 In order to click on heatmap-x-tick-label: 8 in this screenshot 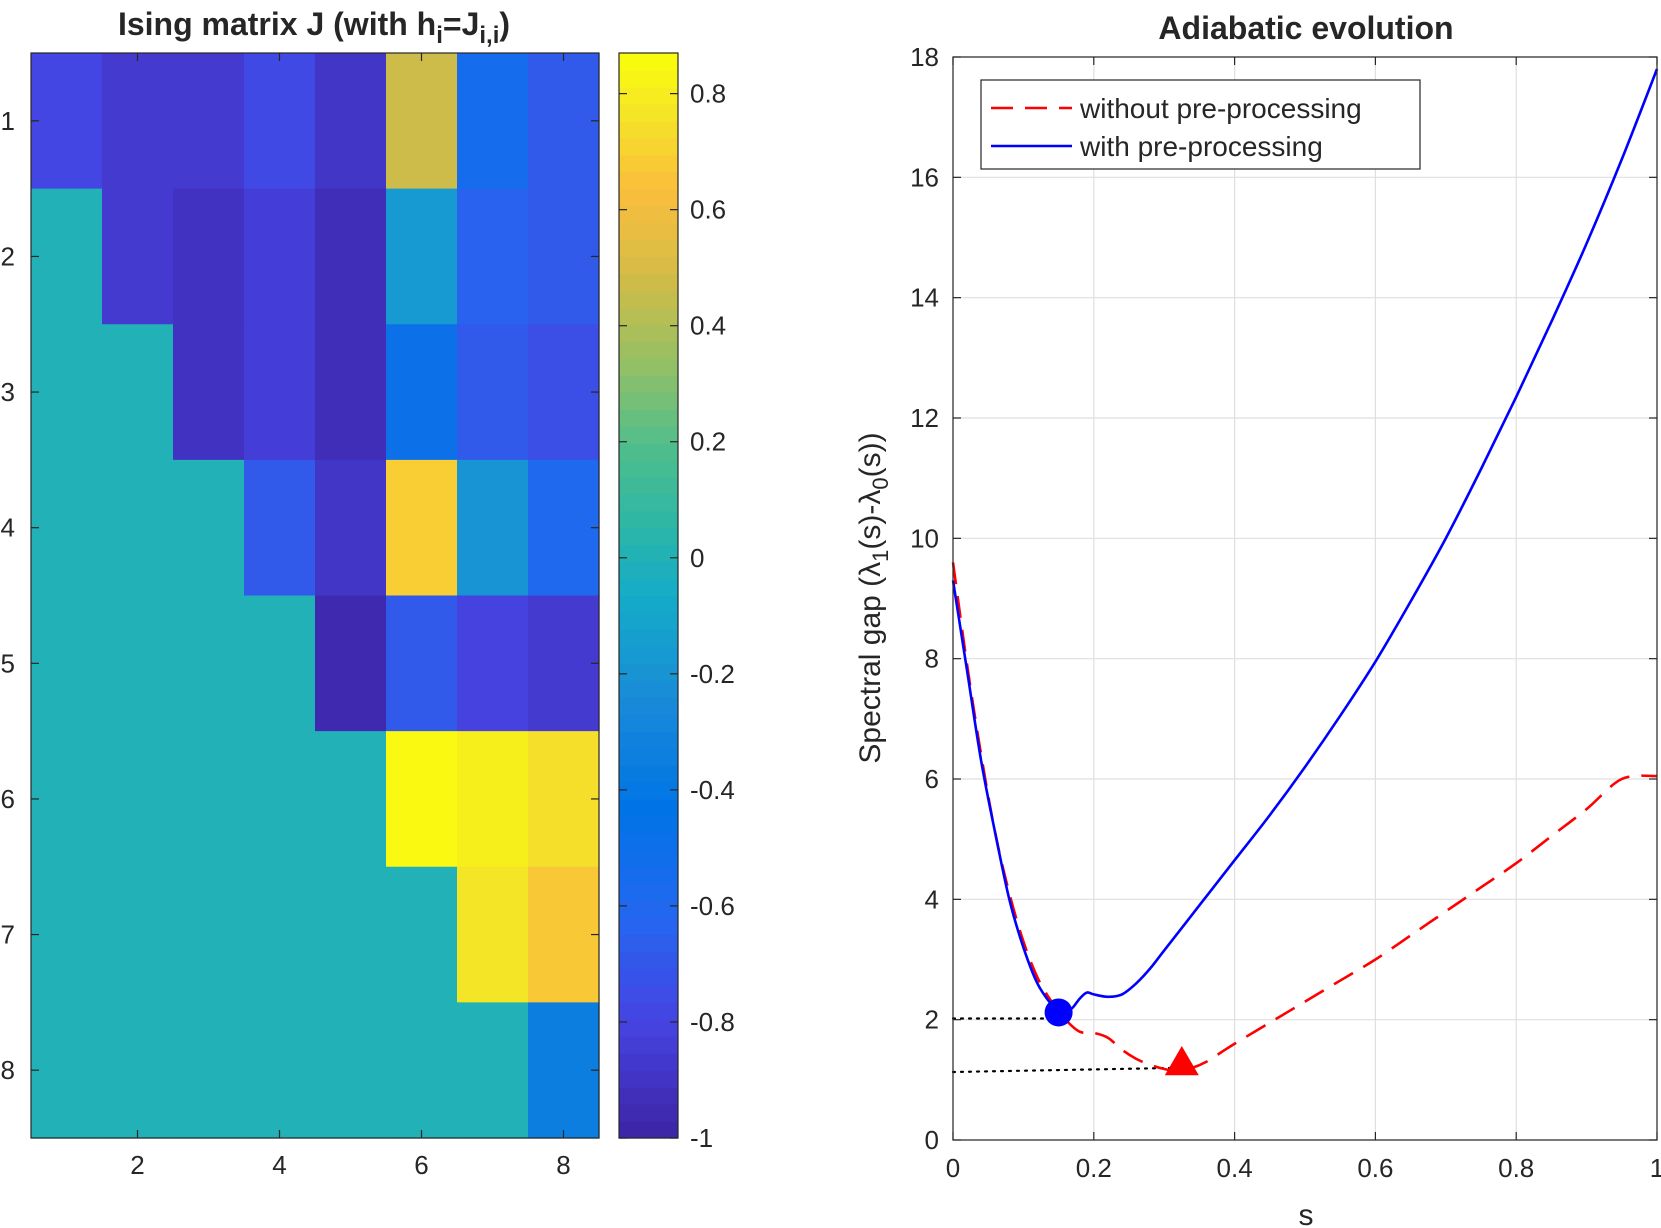, I will do `click(563, 1165)`.